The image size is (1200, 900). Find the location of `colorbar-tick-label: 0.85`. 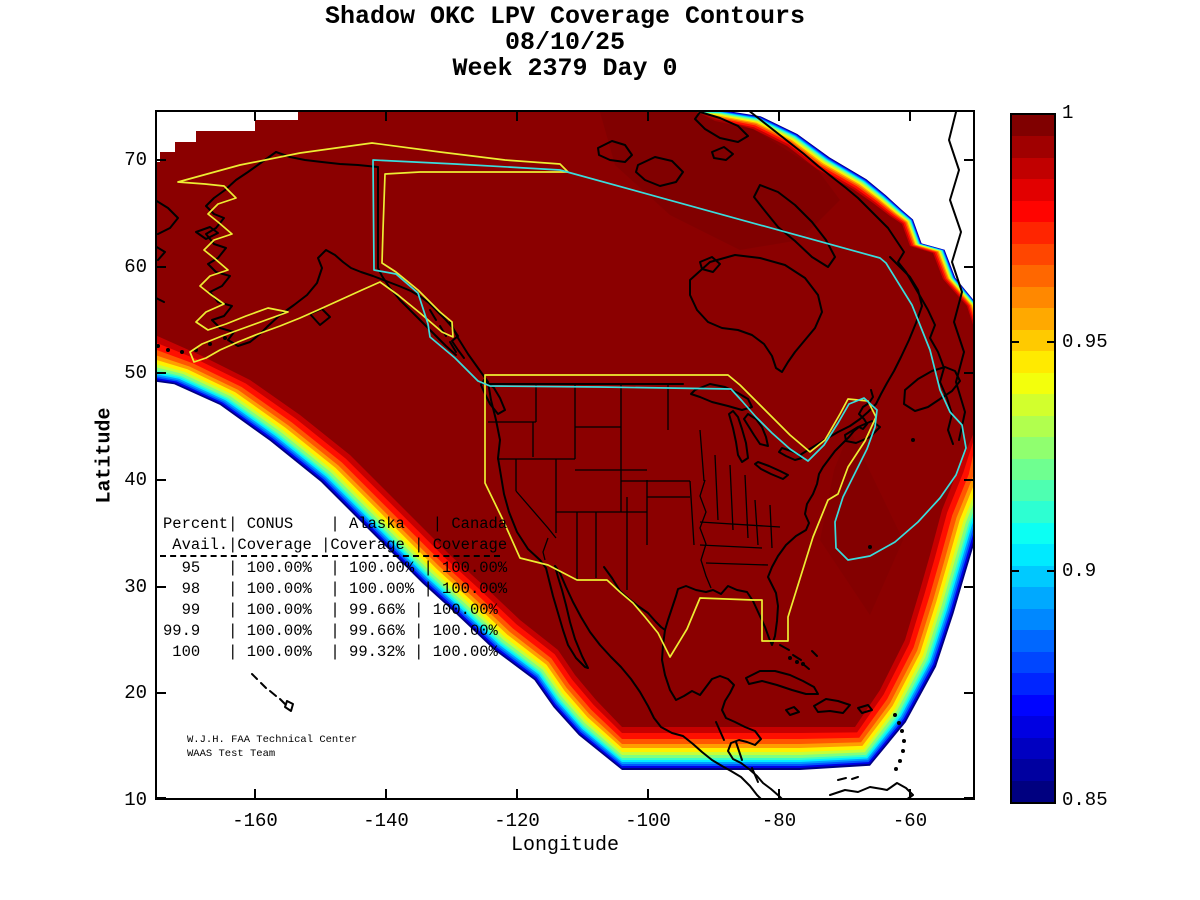

colorbar-tick-label: 0.85 is located at coordinates (1085, 800).